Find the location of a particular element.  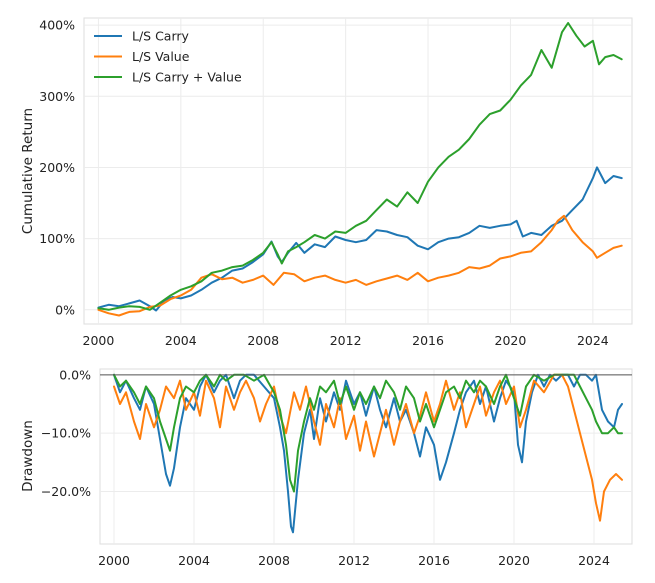

bottom-y-tick-labels: 0.0% −10.0% −20.0% is located at coordinates (66, 433).